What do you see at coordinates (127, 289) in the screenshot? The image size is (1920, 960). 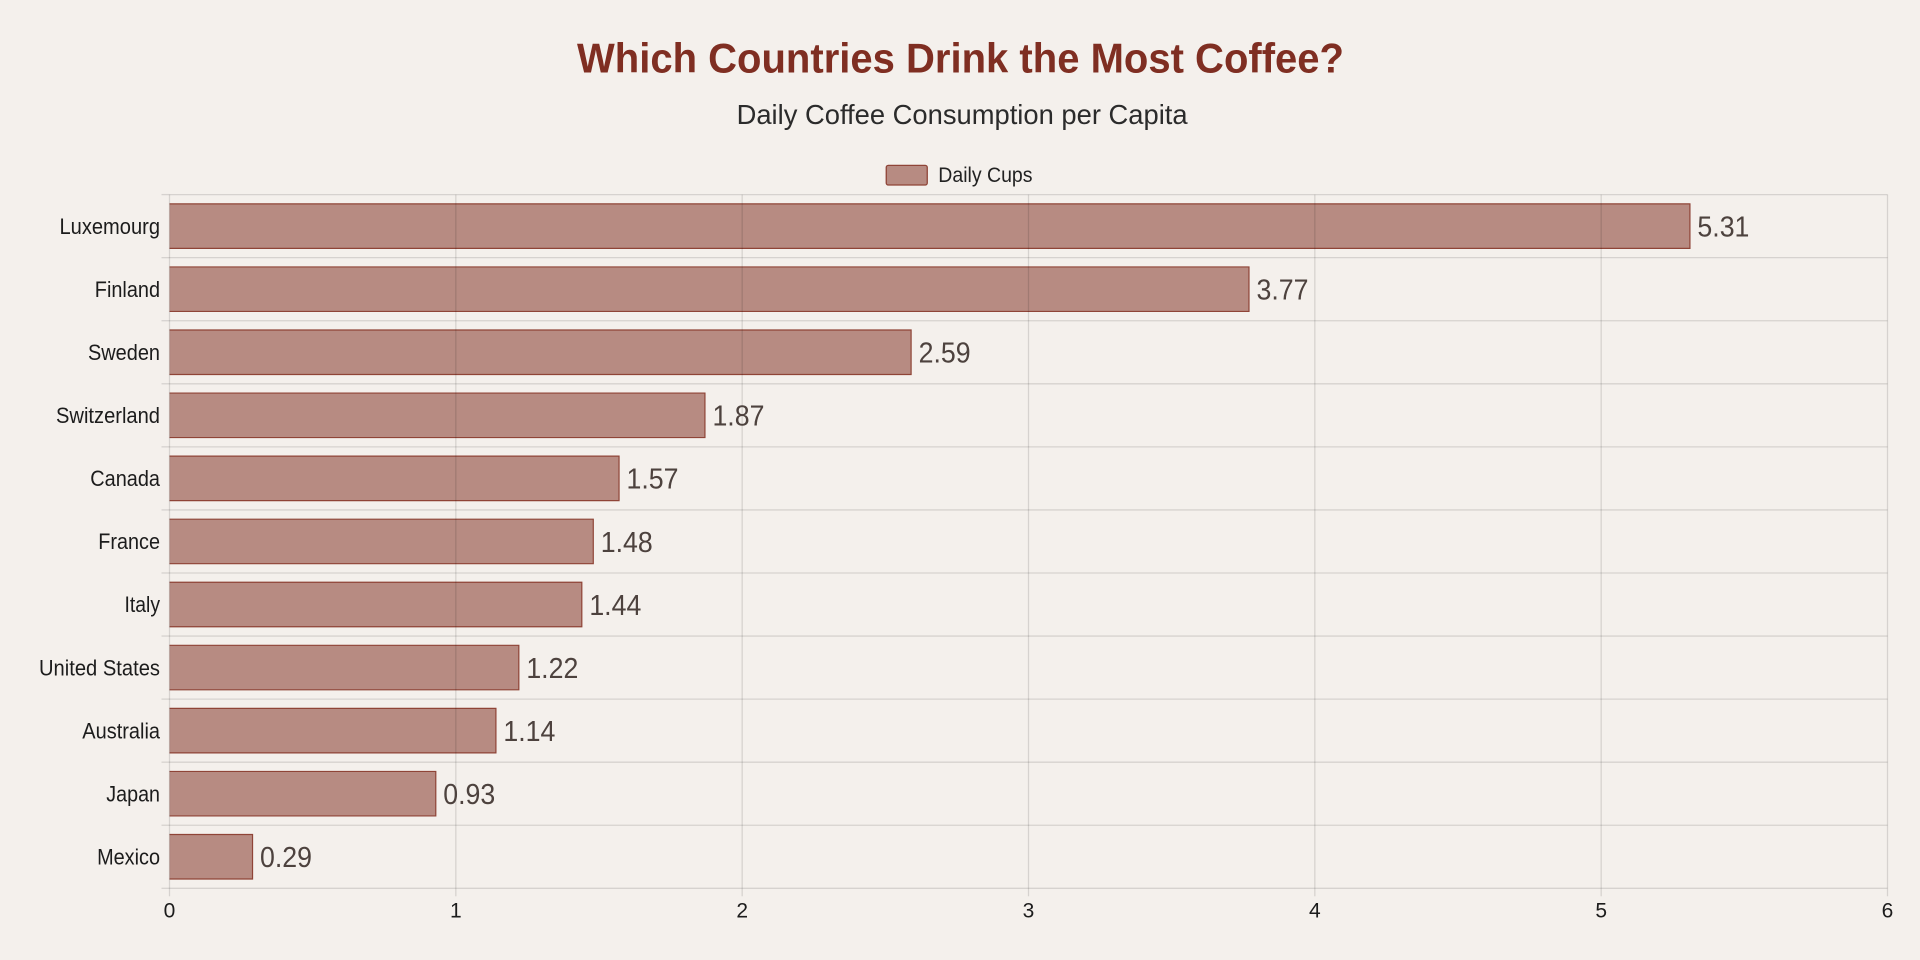 I see `svg-text: Finland` at bounding box center [127, 289].